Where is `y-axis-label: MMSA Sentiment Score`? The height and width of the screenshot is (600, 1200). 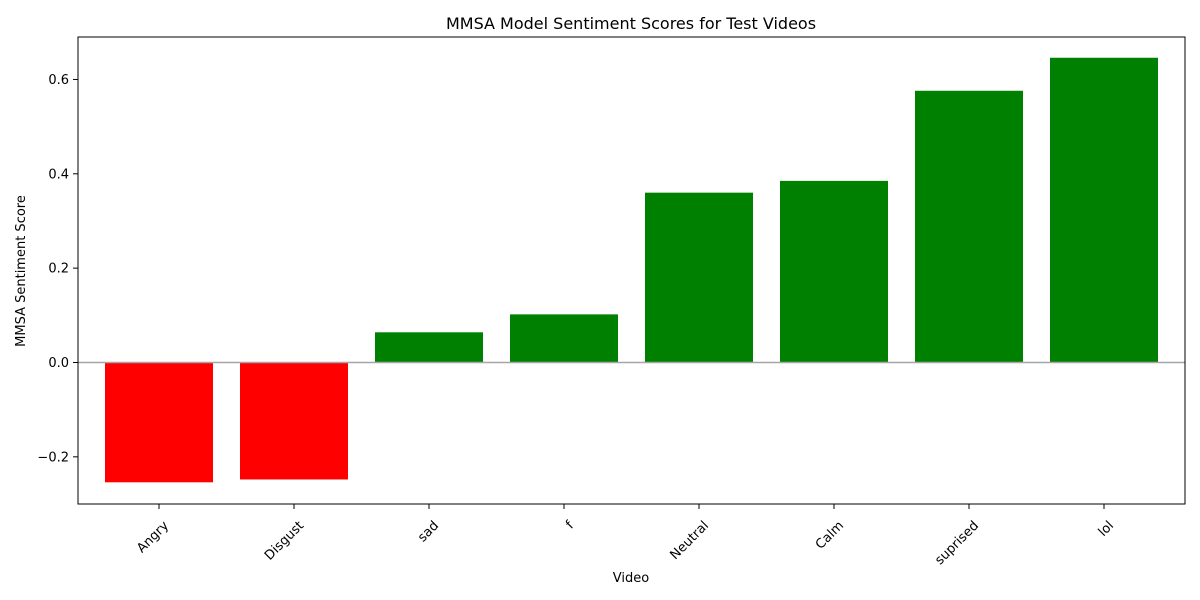
y-axis-label: MMSA Sentiment Score is located at coordinates (21, 271).